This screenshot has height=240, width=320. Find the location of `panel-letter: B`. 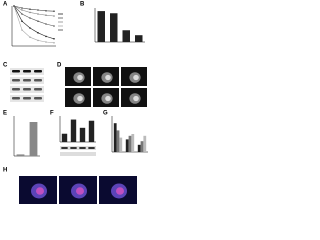

panel-letter: B is located at coordinates (82, 5).